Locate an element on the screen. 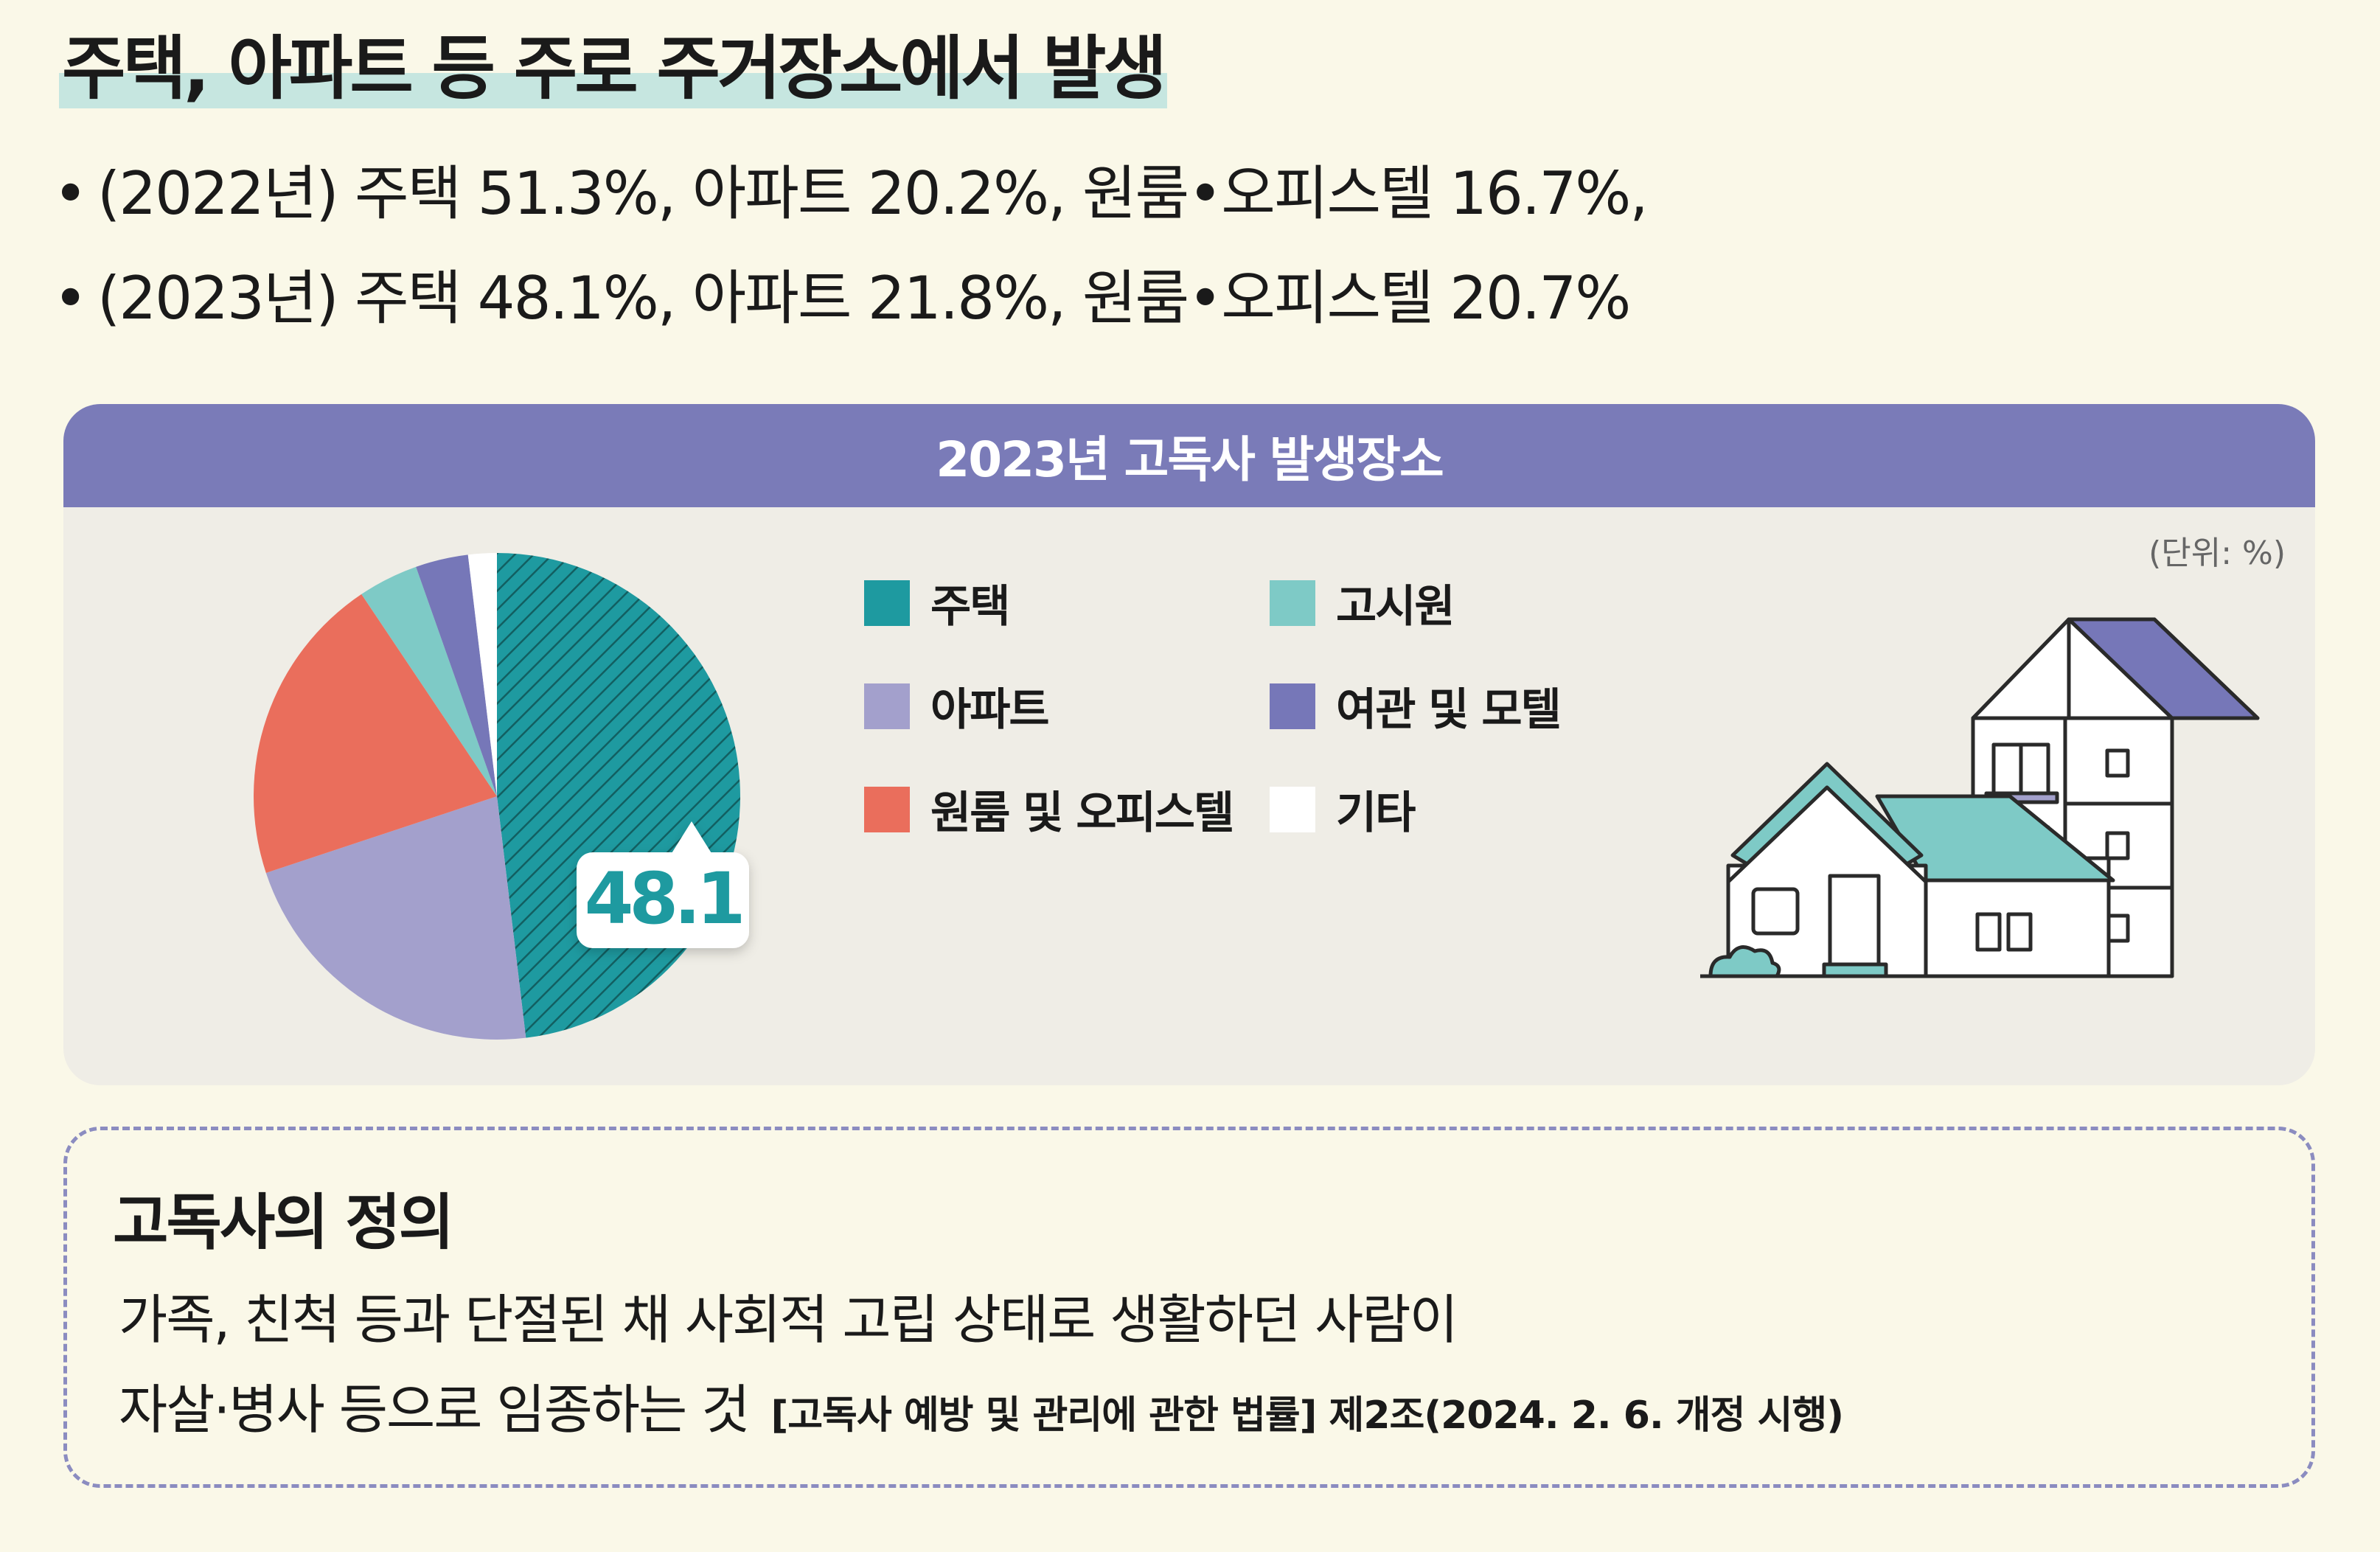  pie-slice-other is located at coordinates (482, 675).